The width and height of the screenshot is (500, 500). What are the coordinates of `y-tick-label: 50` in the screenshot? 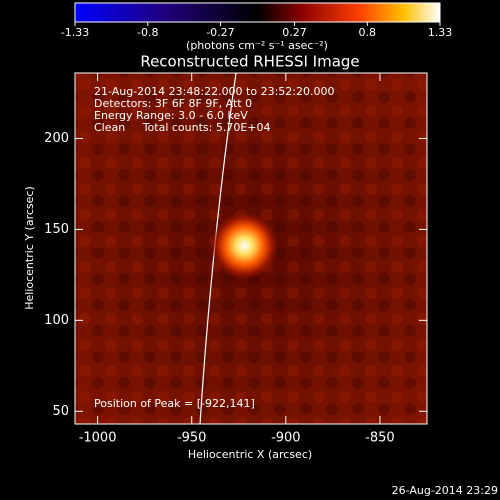 It's located at (60, 411).